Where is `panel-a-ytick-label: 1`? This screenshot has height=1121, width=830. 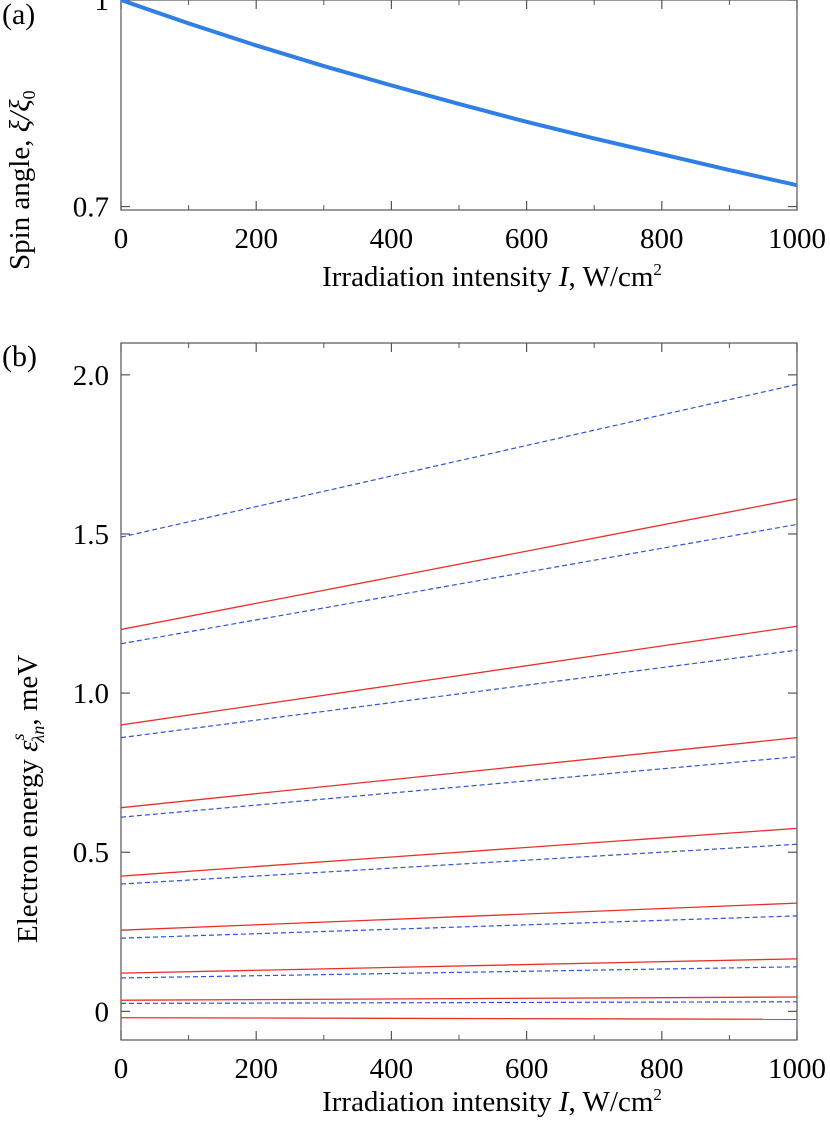
panel-a-ytick-label: 1 is located at coordinates (102, 8).